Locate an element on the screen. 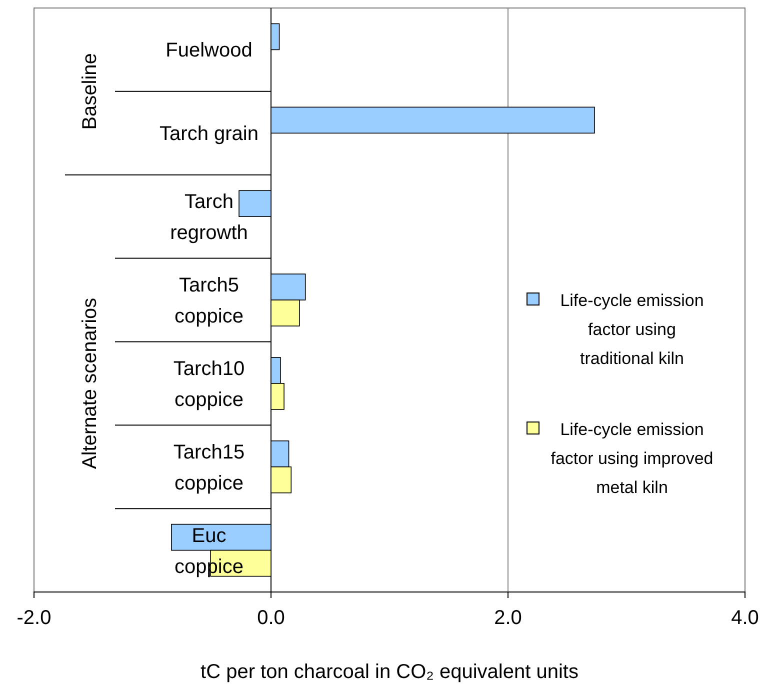 This screenshot has width=766, height=692. annotation: Baseline is located at coordinates (90, 91).